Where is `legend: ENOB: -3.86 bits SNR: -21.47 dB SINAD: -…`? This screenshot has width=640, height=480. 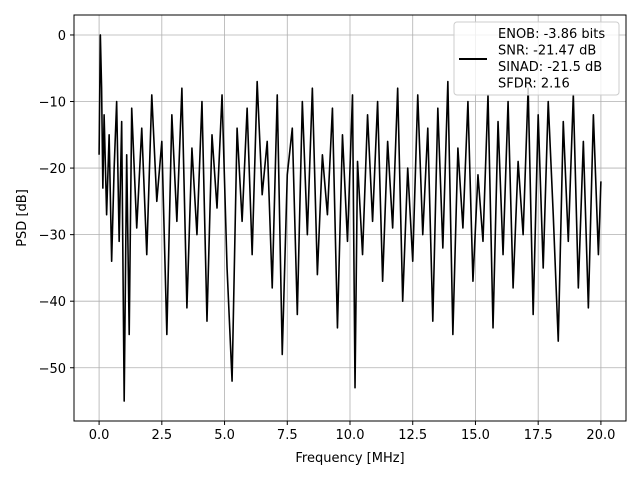 legend: ENOB: -3.86 bits SNR: -21.47 dB SINAD: -… is located at coordinates (536, 58).